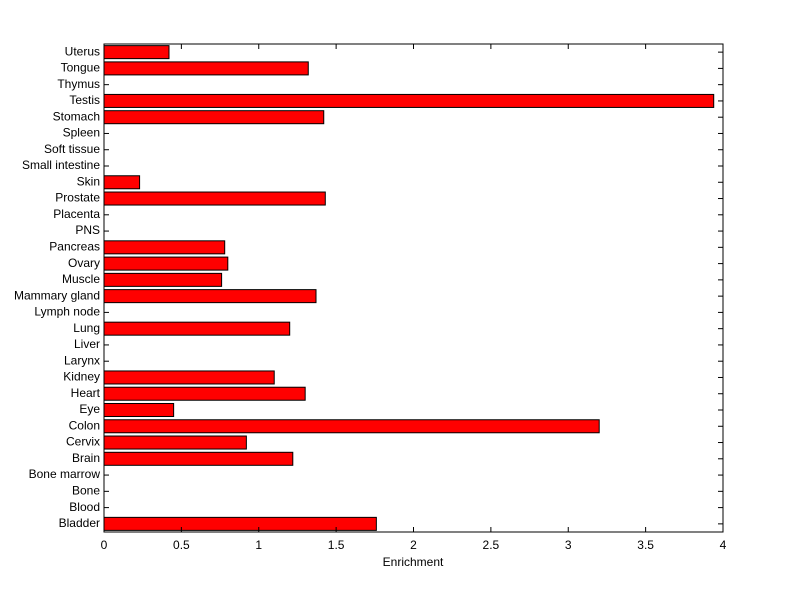 The height and width of the screenshot is (599, 800). What do you see at coordinates (336, 545) in the screenshot?
I see `x-tick-label: 1.5` at bounding box center [336, 545].